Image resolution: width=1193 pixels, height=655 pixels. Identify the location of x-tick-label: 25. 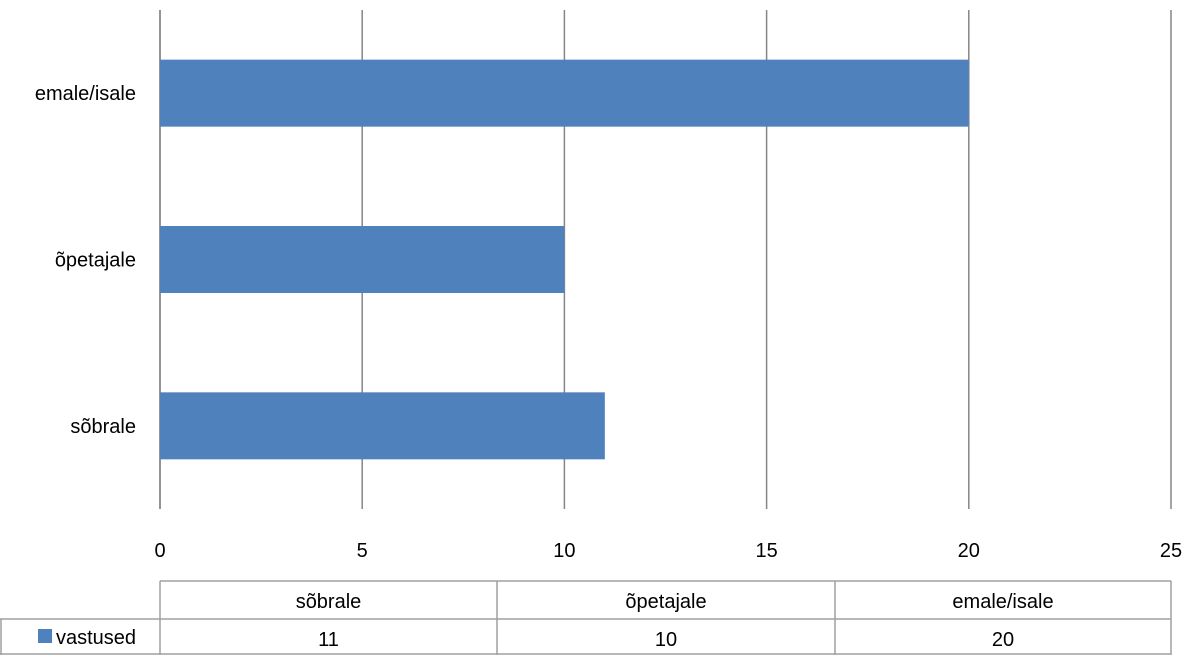
(1171, 551).